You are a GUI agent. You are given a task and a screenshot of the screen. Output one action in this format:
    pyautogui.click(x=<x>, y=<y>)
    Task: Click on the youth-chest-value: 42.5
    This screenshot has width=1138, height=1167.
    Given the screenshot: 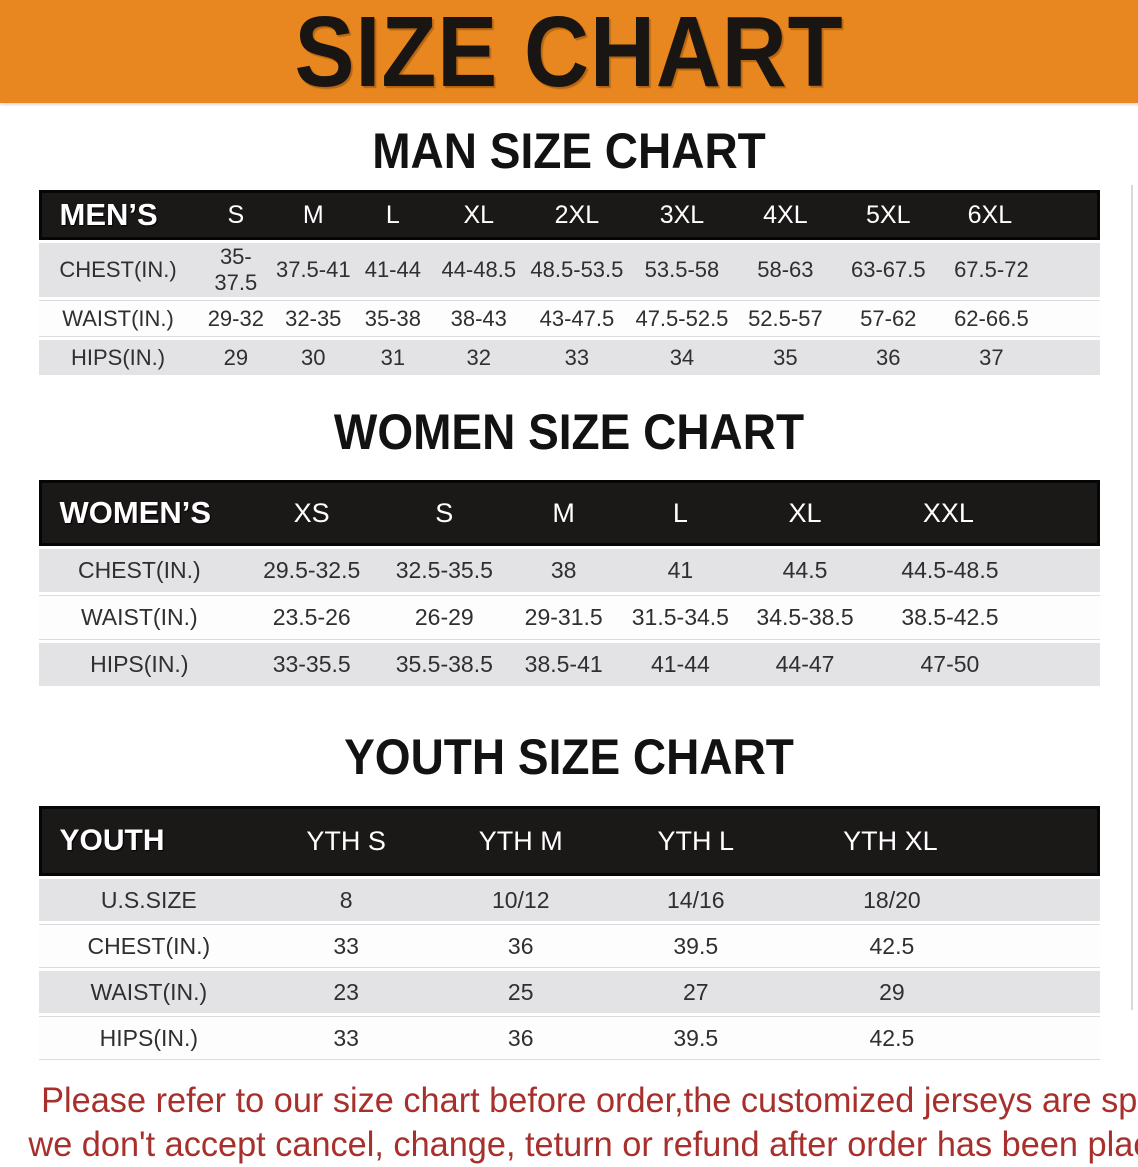 What is the action you would take?
    pyautogui.click(x=941, y=946)
    